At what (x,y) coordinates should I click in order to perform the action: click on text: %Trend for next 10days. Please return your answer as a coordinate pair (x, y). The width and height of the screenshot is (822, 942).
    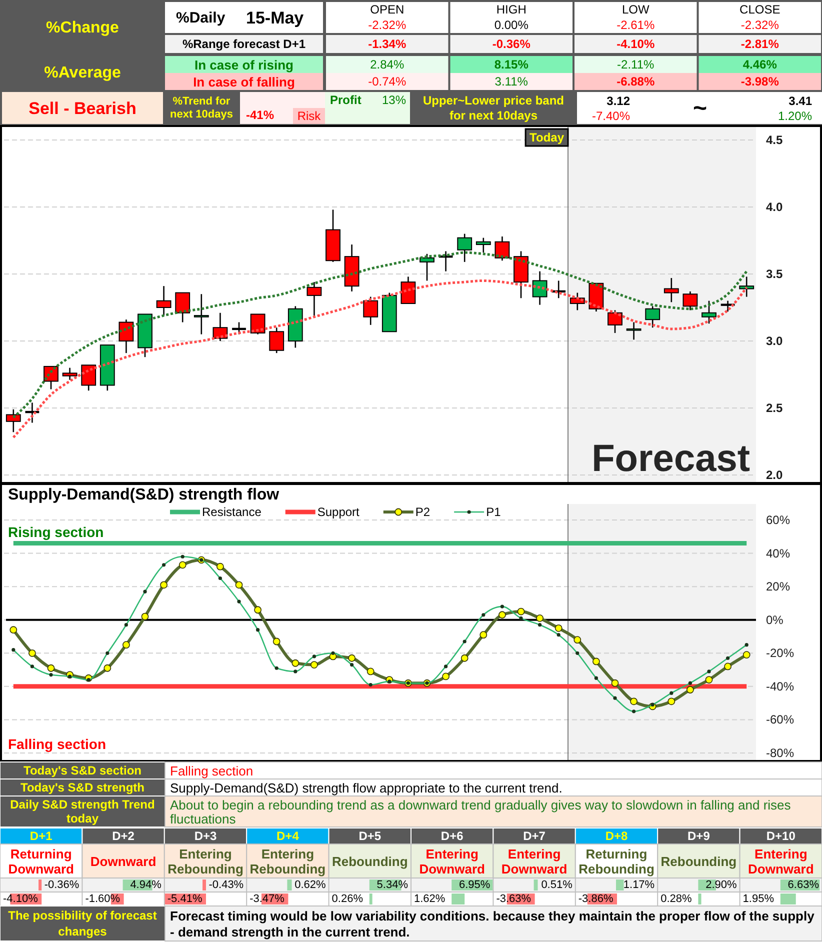
    Looking at the image, I should click on (201, 108).